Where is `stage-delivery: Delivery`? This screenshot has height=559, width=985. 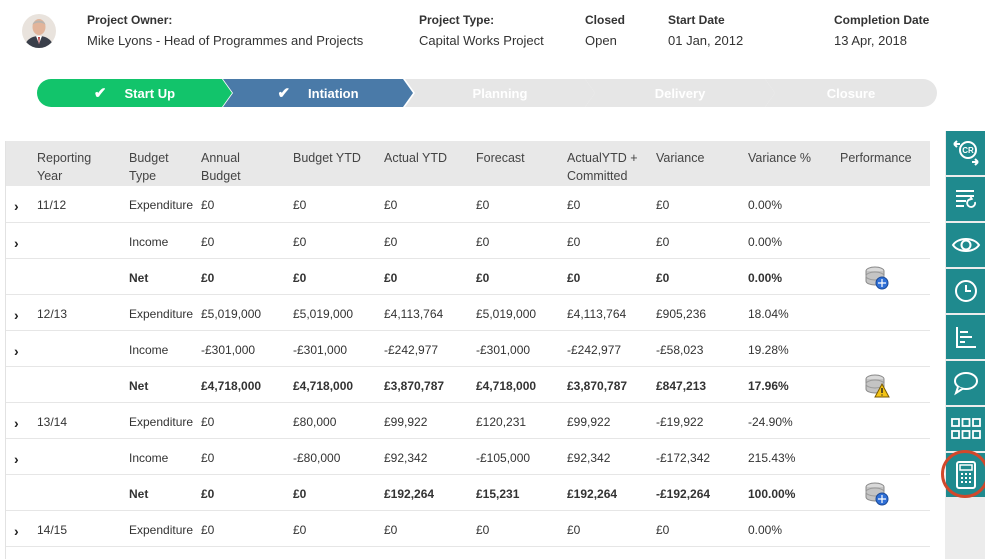
stage-delivery: Delivery is located at coordinates (680, 93).